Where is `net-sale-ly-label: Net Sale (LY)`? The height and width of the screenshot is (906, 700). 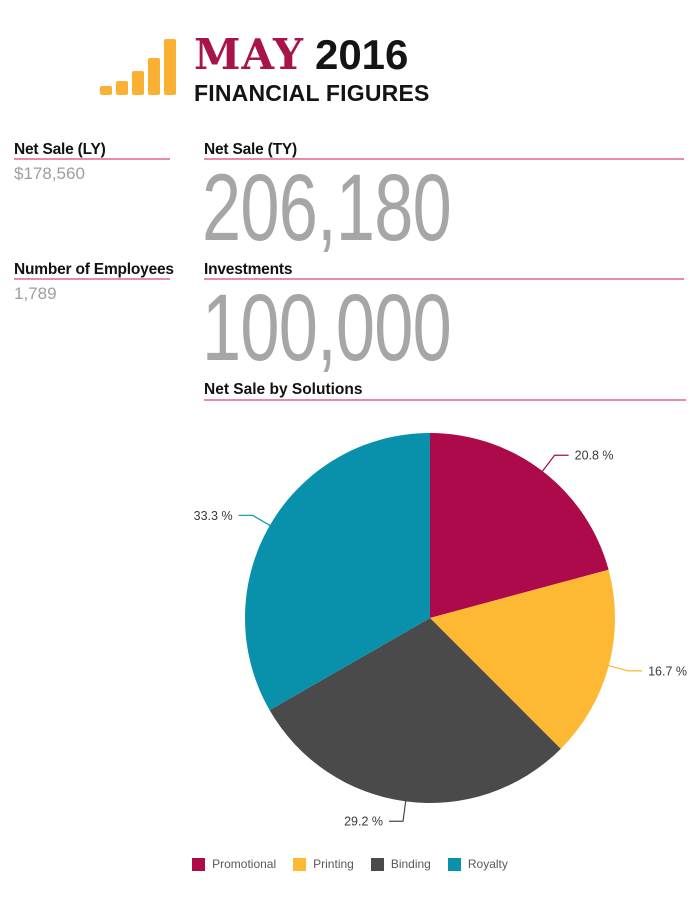
net-sale-ly-label: Net Sale (LY) is located at coordinates (60, 149).